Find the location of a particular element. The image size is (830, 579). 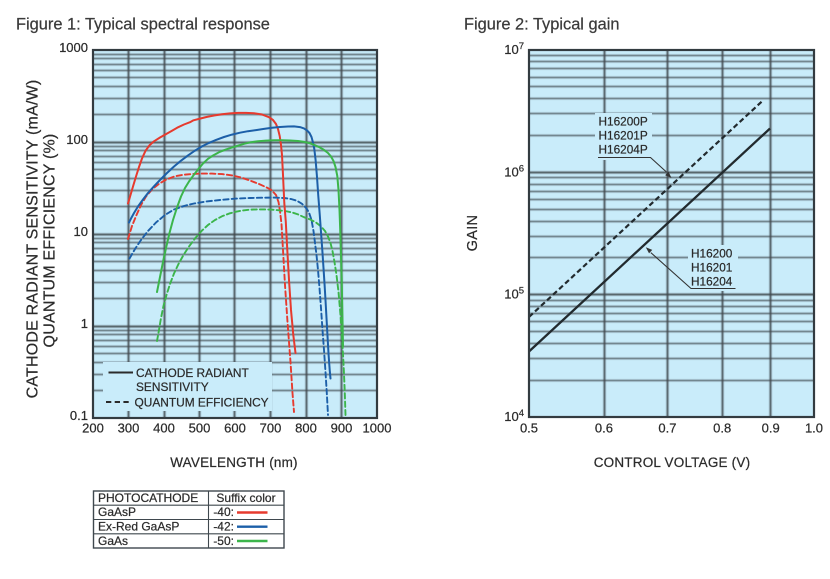

svg-text: -50: is located at coordinates (223, 541).